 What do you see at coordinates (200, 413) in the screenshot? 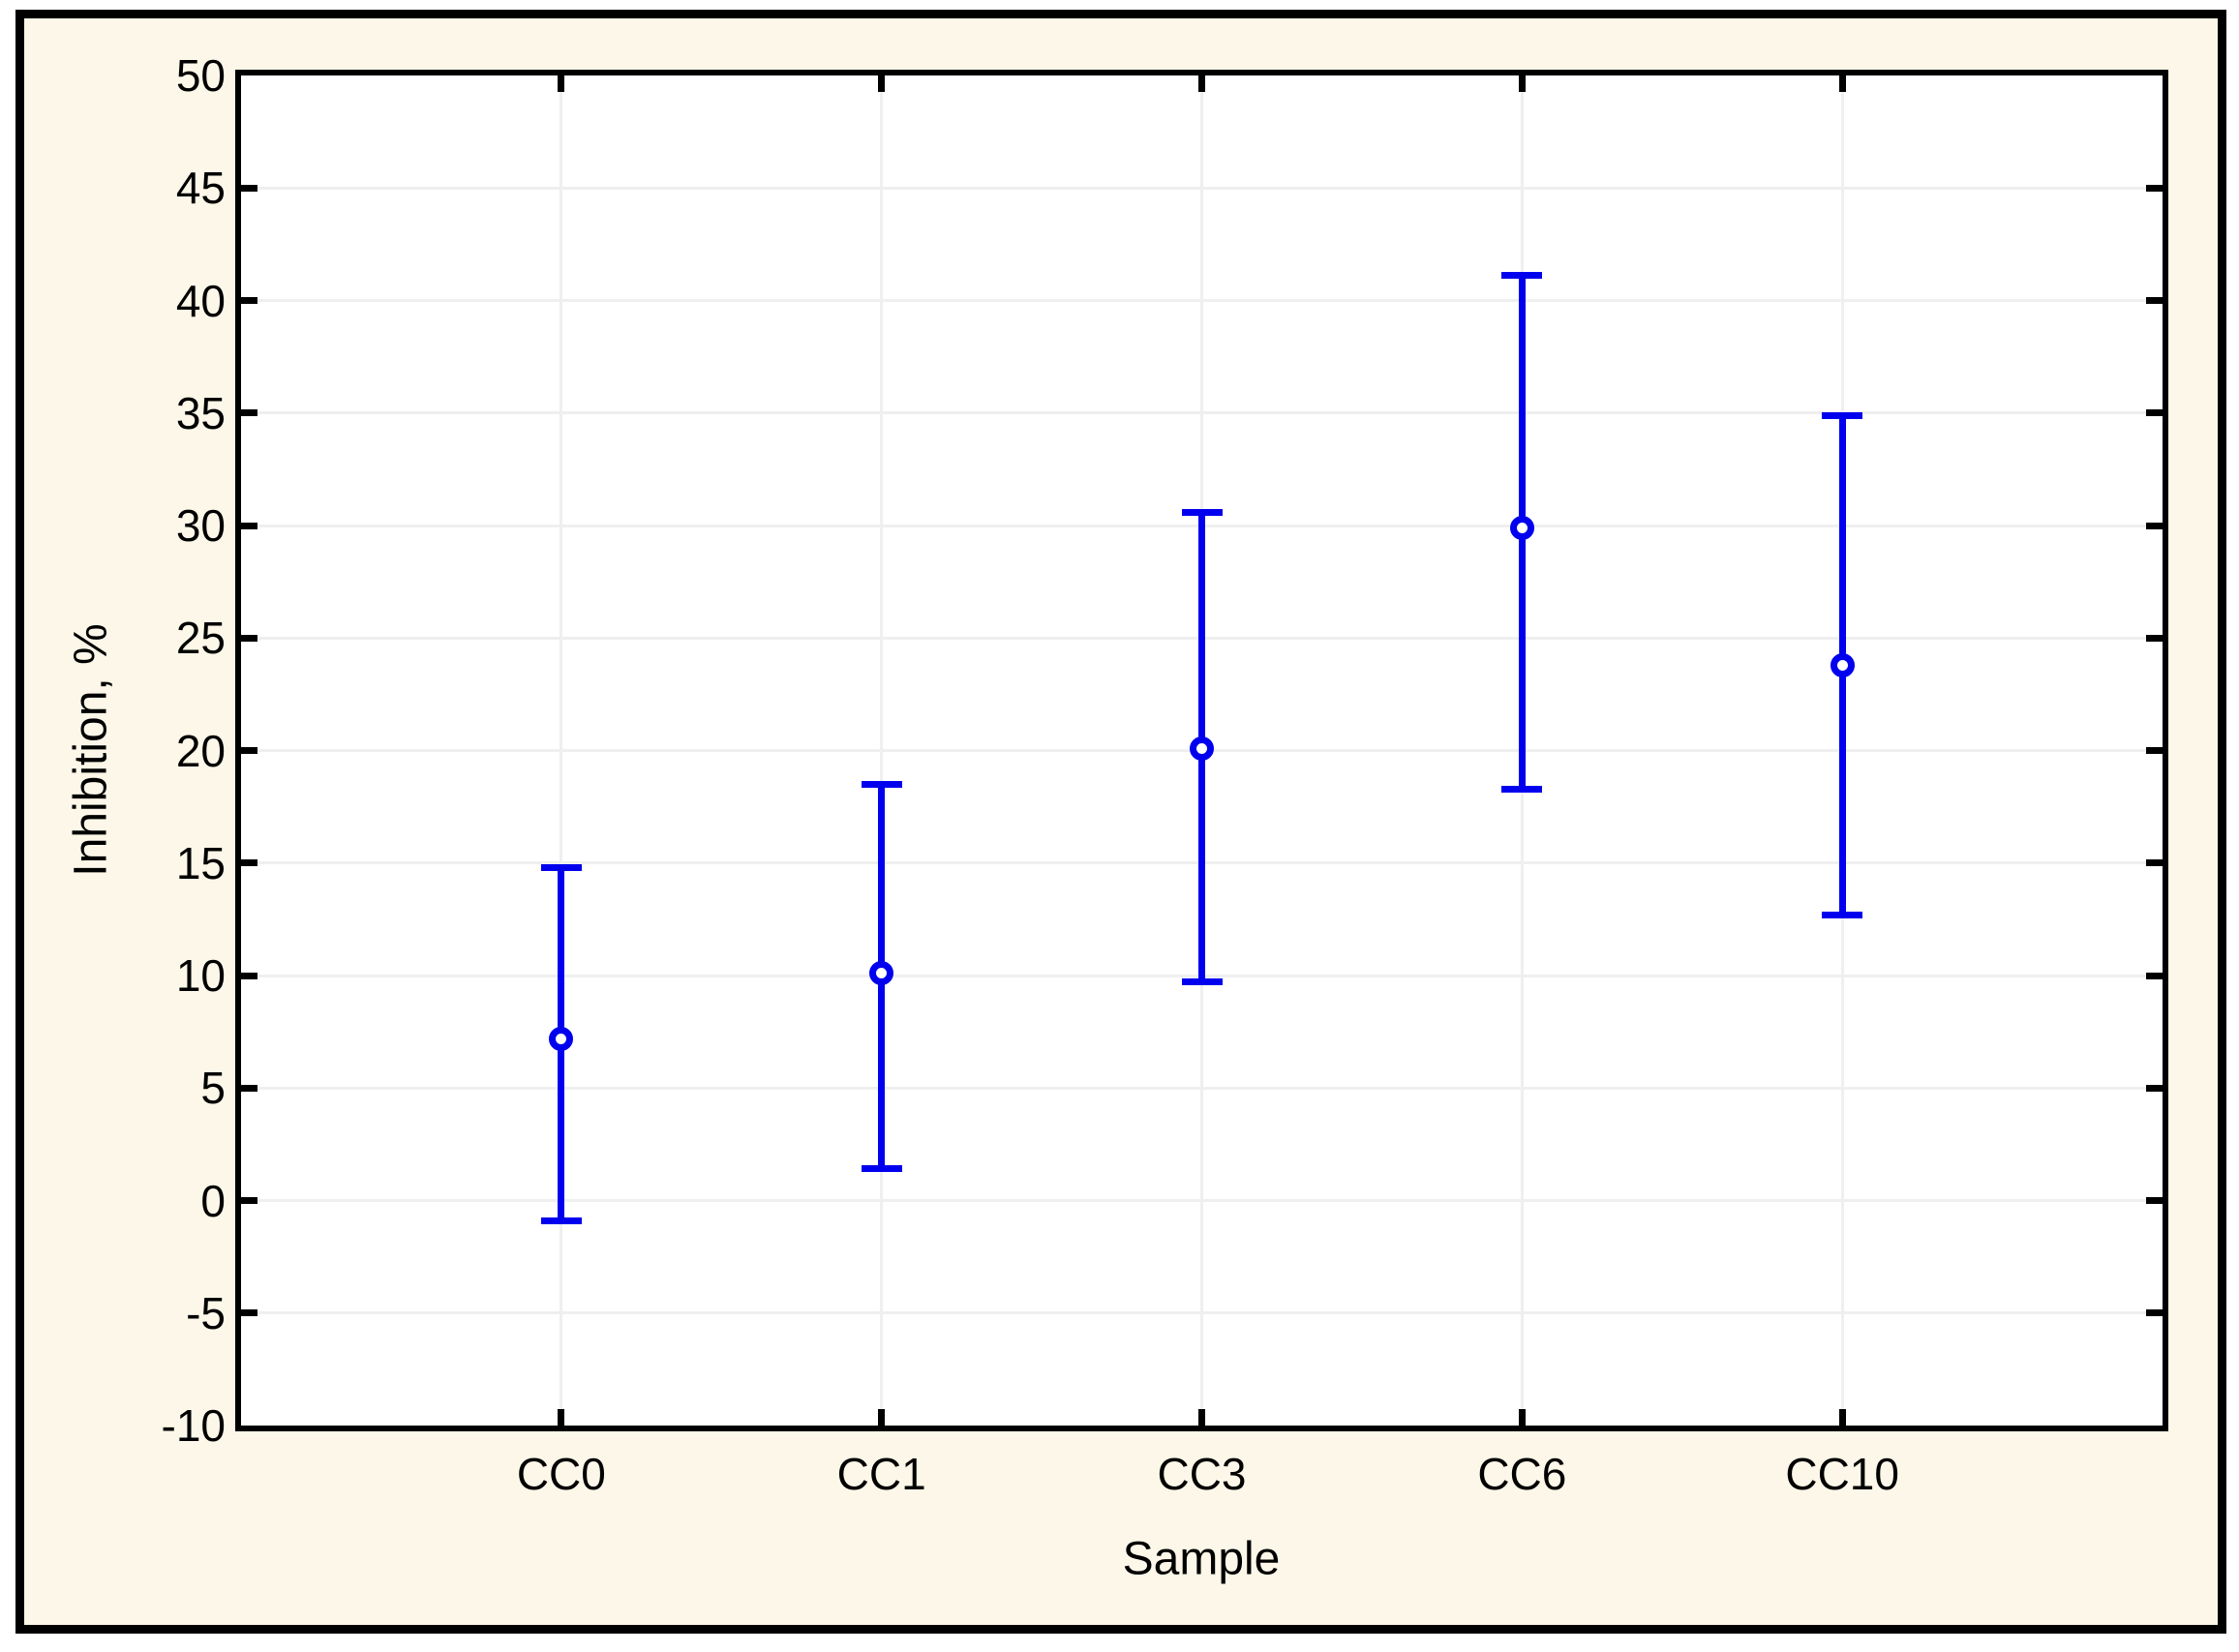
I see `y-tick-label: 35` at bounding box center [200, 413].